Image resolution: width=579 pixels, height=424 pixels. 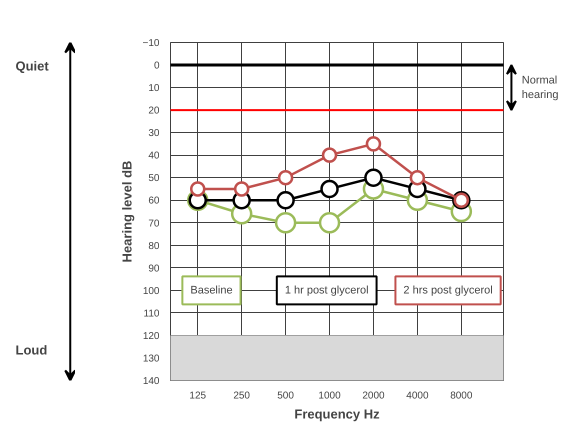 I want to click on x-tick-label: 8000, so click(x=461, y=396).